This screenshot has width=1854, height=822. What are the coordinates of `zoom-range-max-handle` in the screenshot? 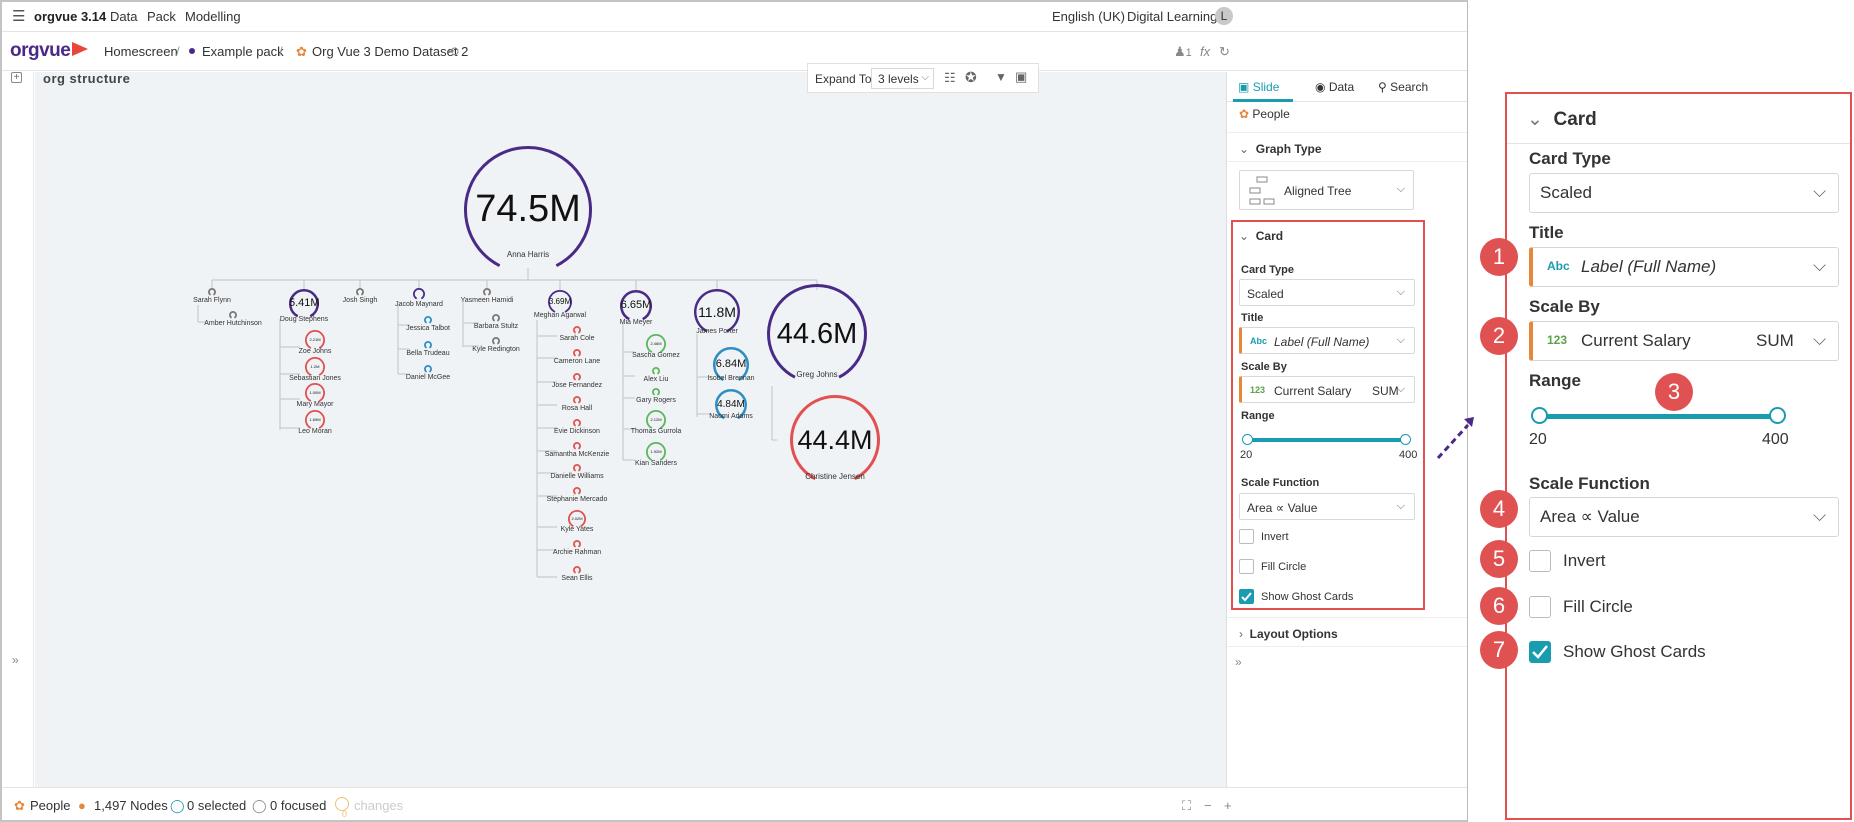 It's located at (1777, 415).